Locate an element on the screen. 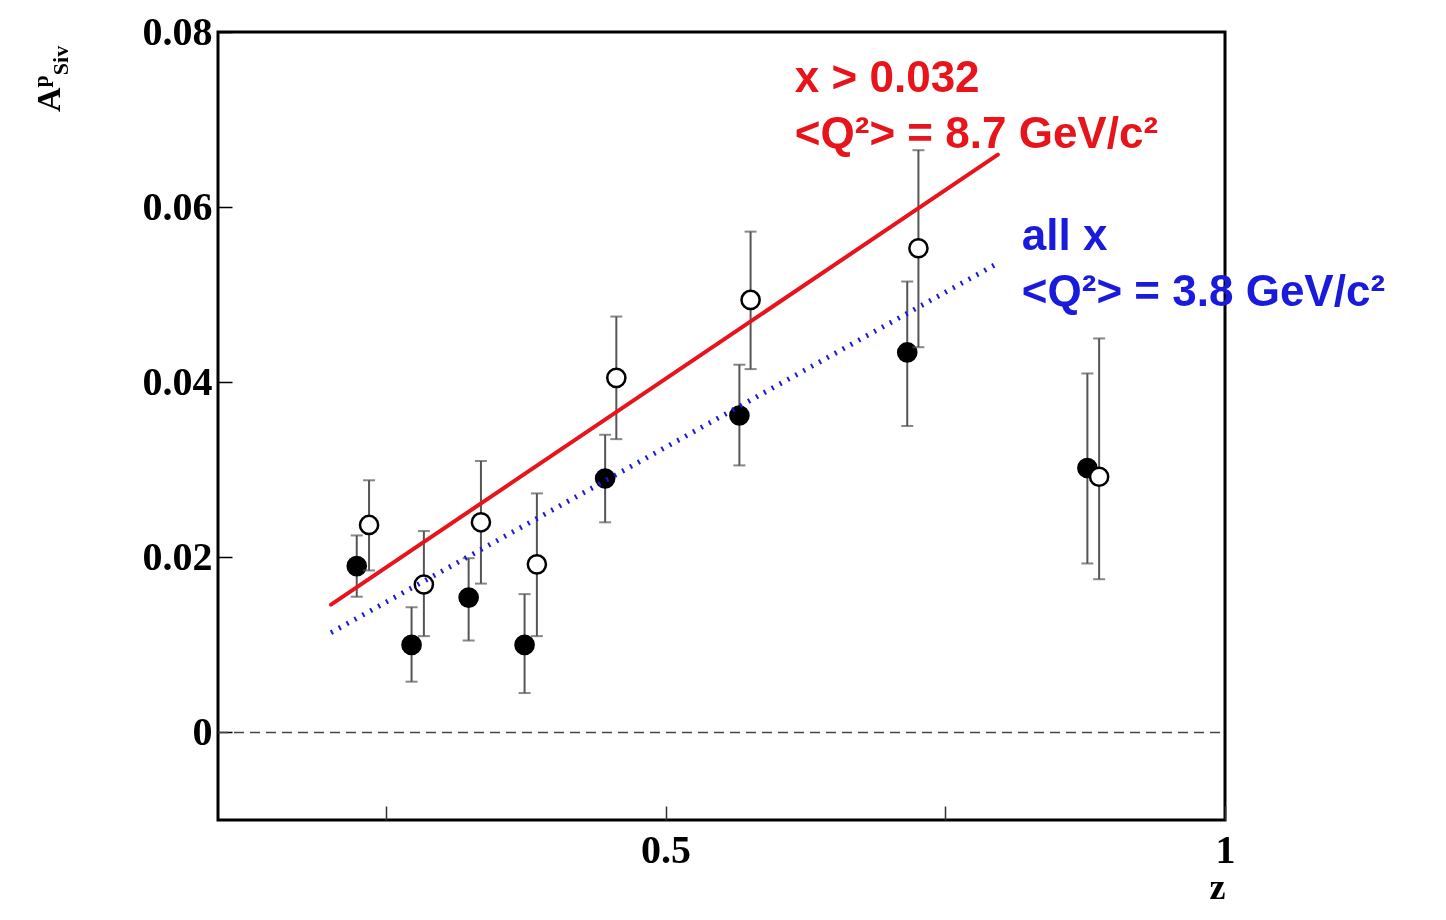 The height and width of the screenshot is (920, 1446). y-tick-label: 0.04 is located at coordinates (177, 381).